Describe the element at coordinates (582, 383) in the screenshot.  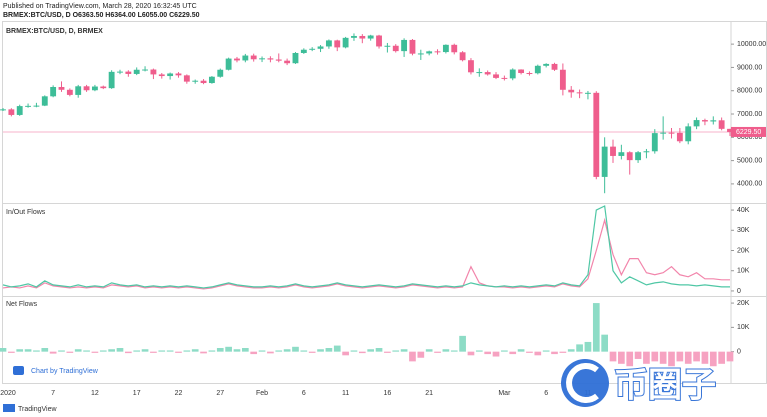
I see `watermark-logo-arc` at that location.